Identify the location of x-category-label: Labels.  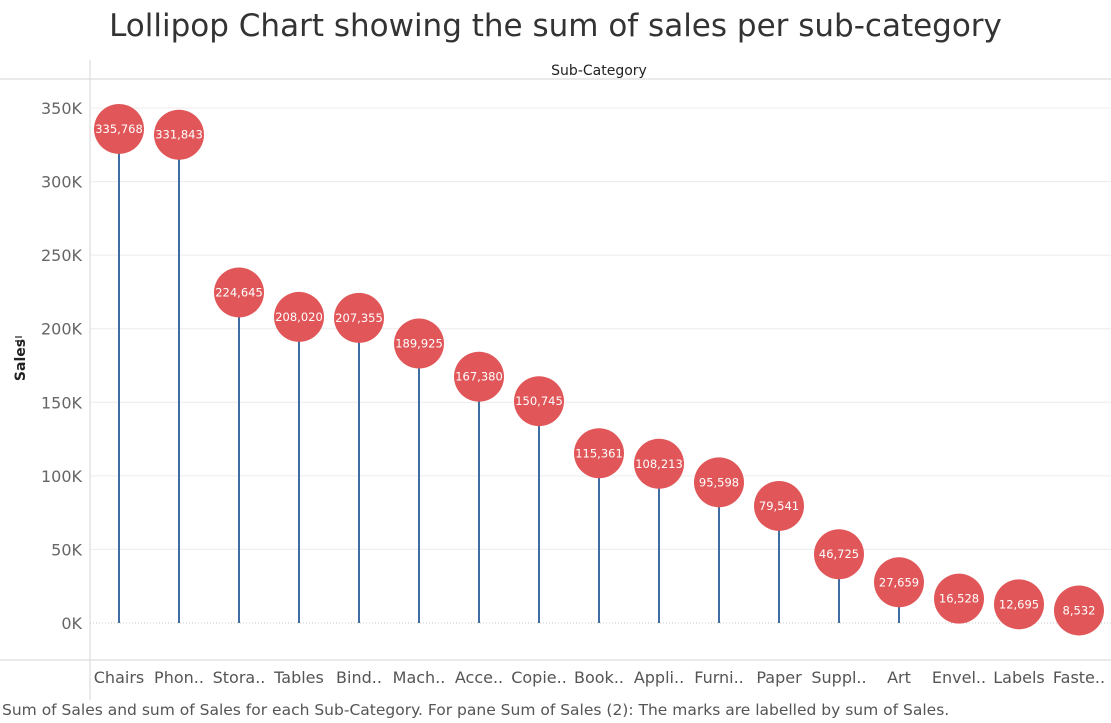
(1019, 677).